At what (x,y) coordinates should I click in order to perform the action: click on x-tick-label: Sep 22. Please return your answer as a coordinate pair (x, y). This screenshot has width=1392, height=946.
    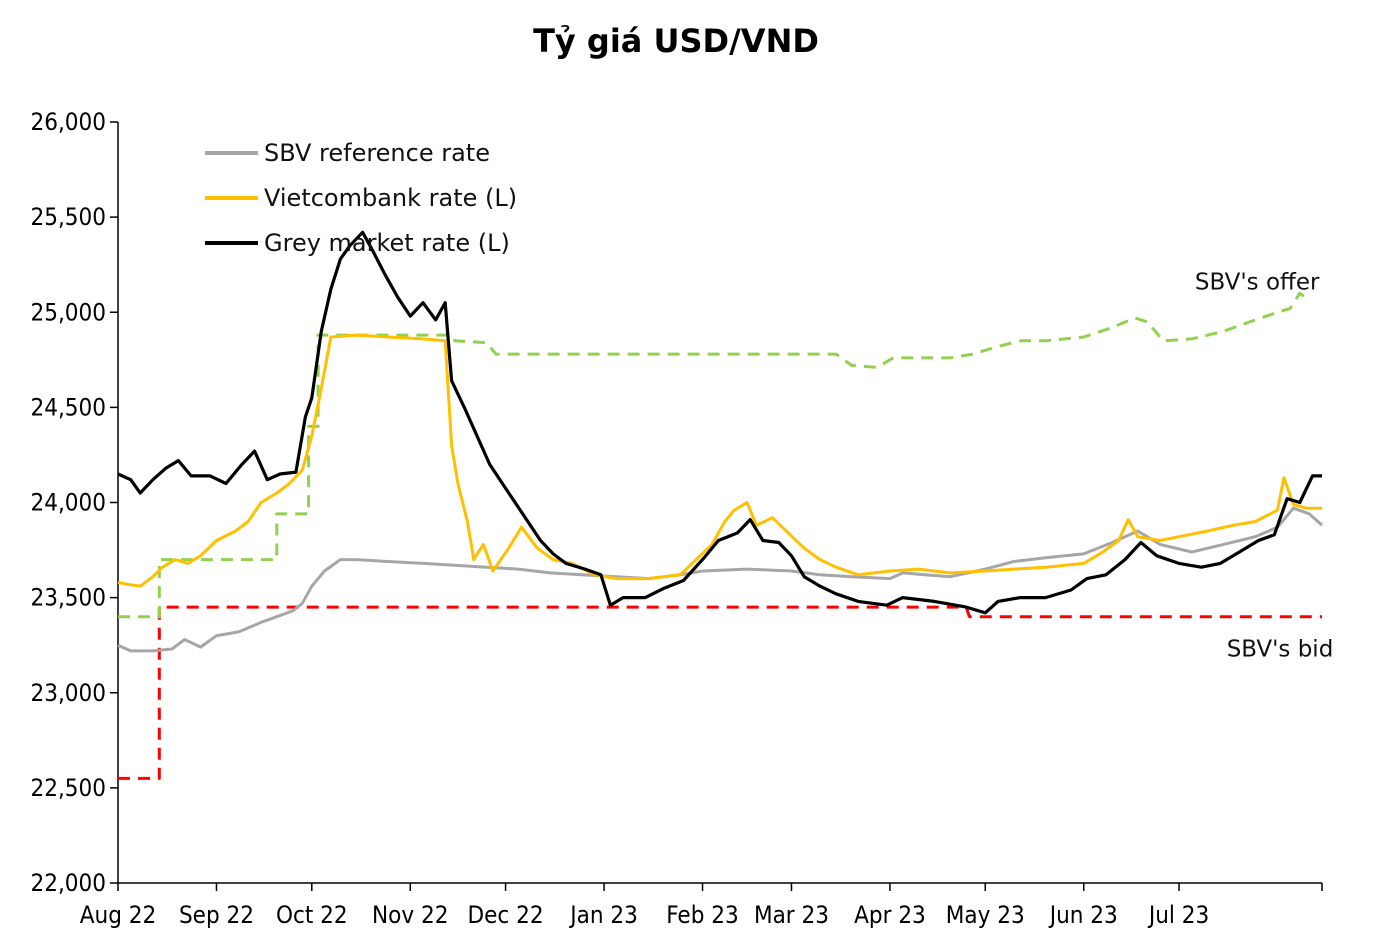
    Looking at the image, I should click on (216, 915).